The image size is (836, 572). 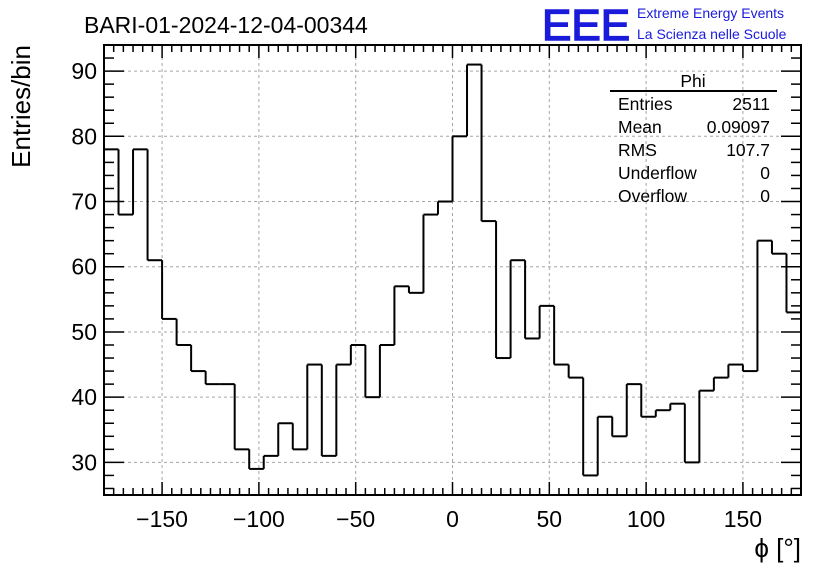 What do you see at coordinates (355, 519) in the screenshot?
I see `x-tick-label: −50` at bounding box center [355, 519].